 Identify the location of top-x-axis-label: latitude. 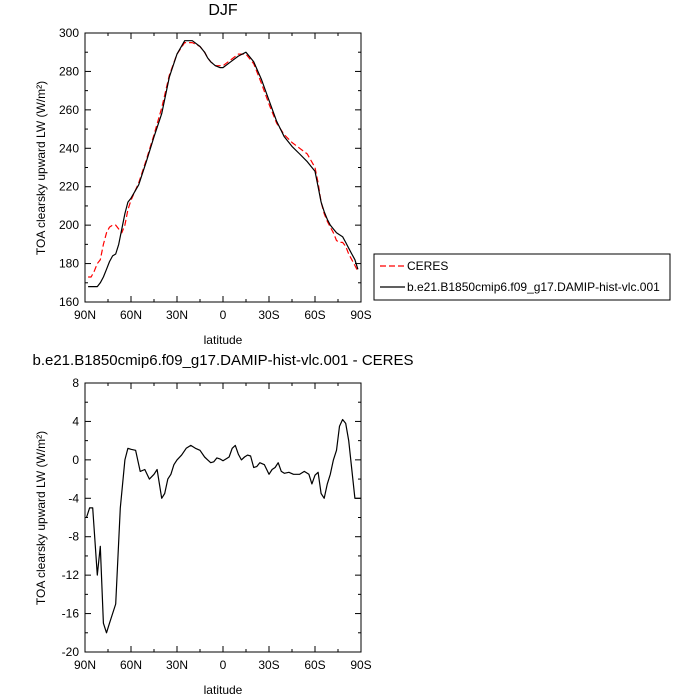
(223, 340).